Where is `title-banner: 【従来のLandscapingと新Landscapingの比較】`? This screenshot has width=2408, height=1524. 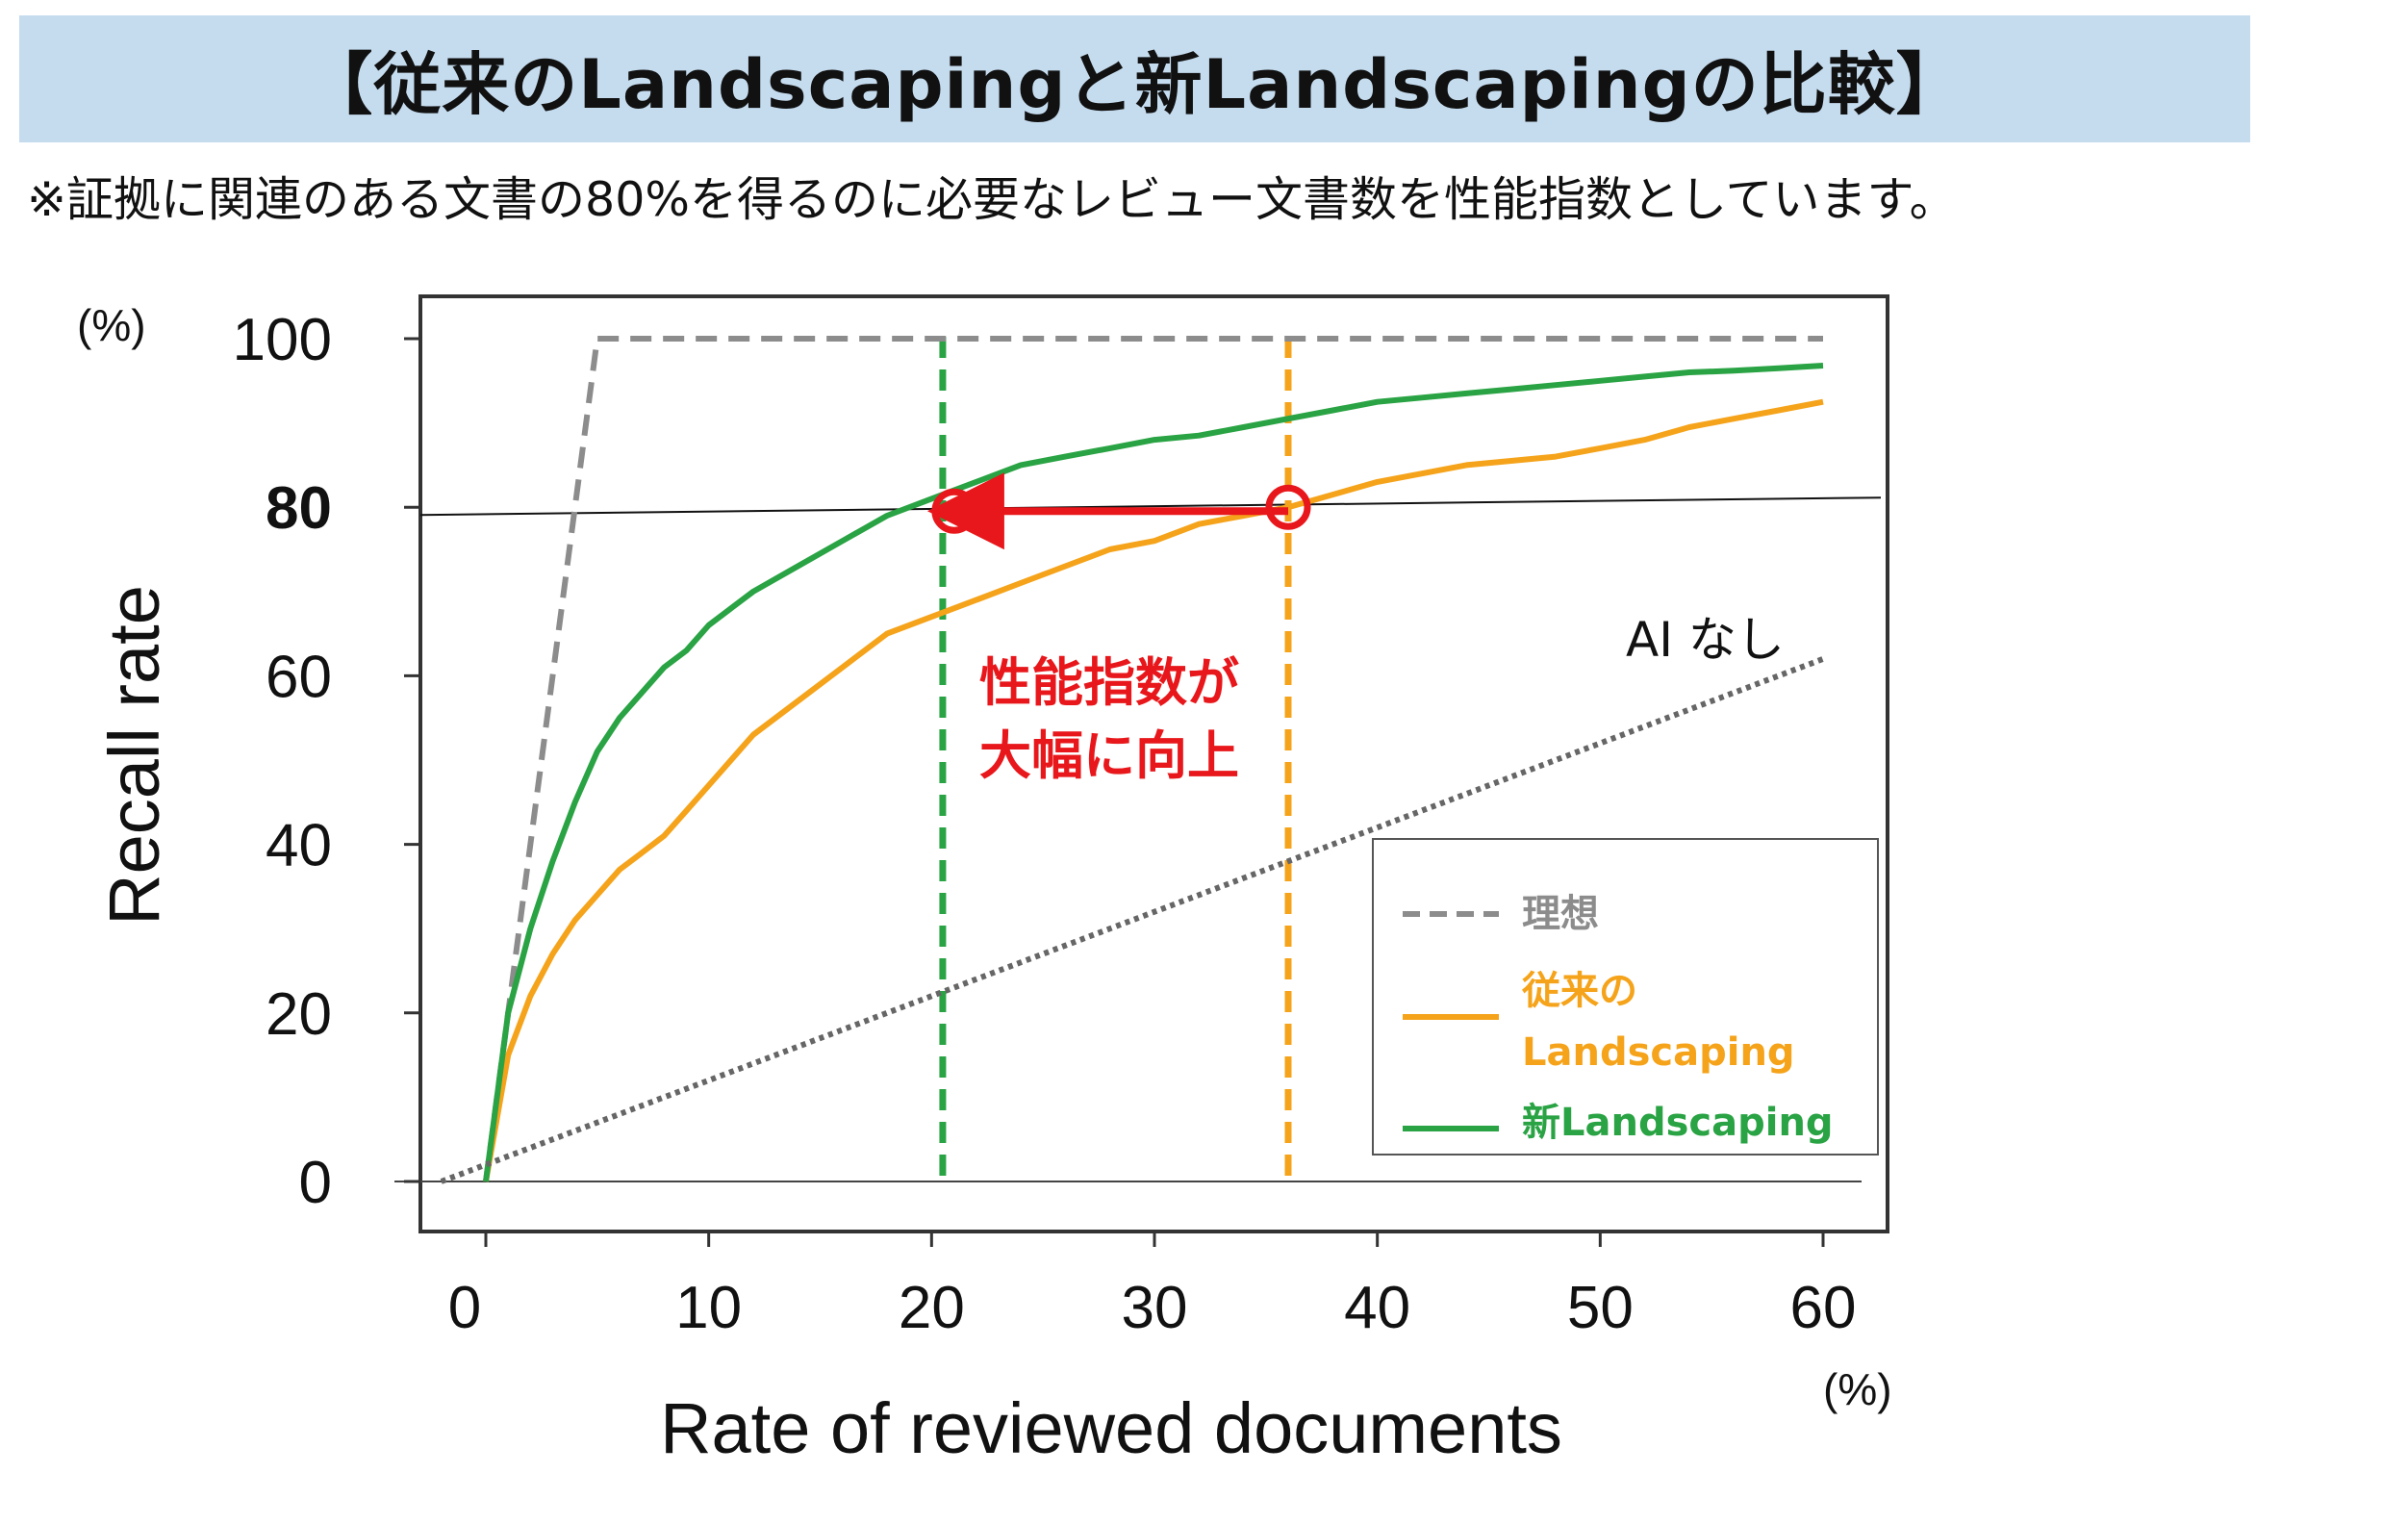
title-banner: 【従来のLandscapingと新Landscapingの比較】 is located at coordinates (1134, 78).